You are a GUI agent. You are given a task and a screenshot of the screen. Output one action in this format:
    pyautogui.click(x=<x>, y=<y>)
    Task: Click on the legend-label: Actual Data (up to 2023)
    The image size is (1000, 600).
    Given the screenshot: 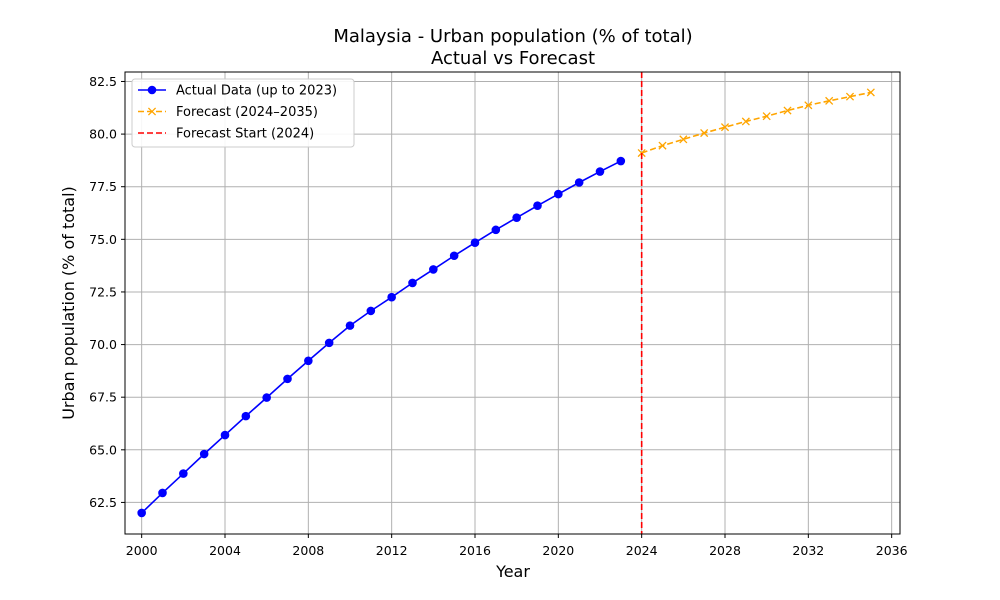 What is the action you would take?
    pyautogui.click(x=256, y=91)
    